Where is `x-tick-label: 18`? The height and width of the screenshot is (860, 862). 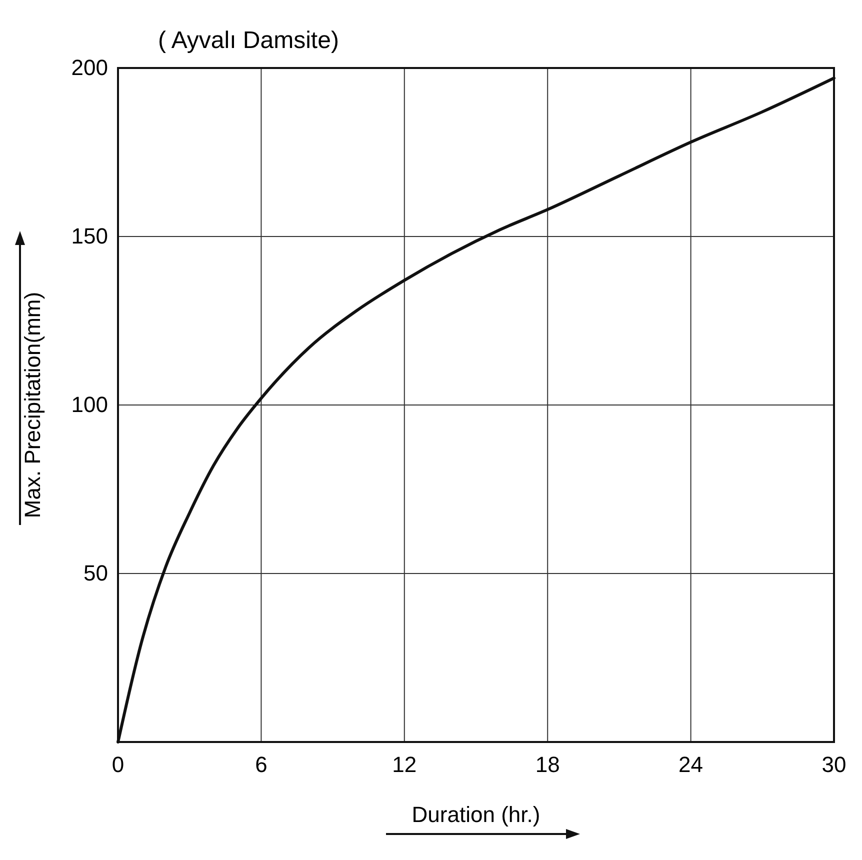
x-tick-label: 18 is located at coordinates (547, 764).